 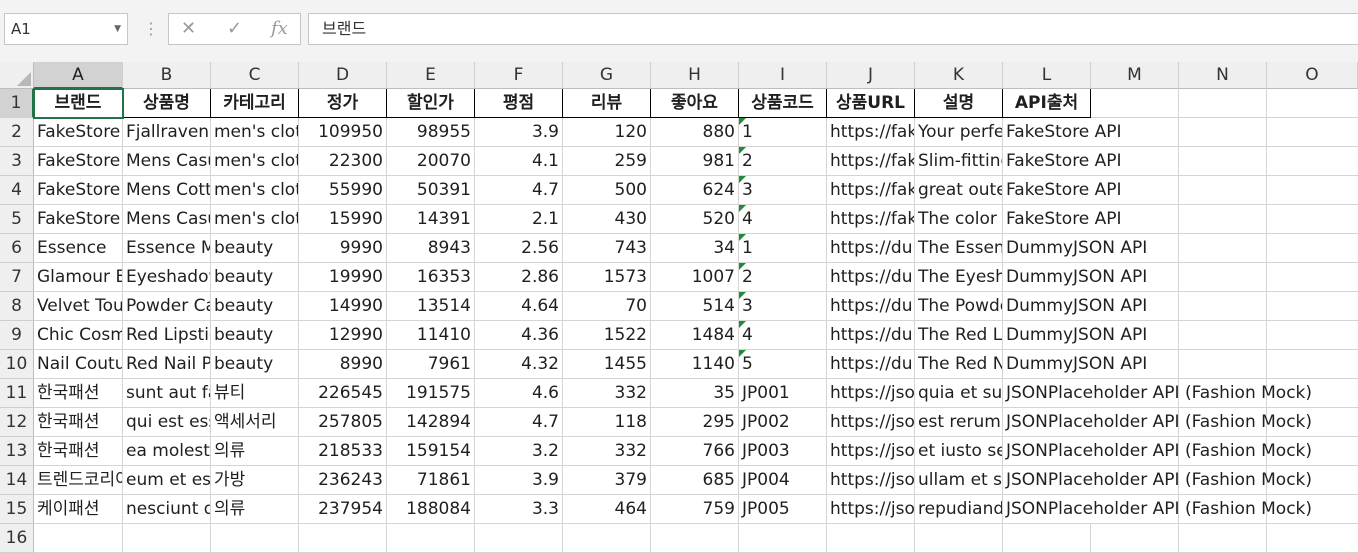 What do you see at coordinates (519, 277) in the screenshot?
I see `cell-f7: 2.86` at bounding box center [519, 277].